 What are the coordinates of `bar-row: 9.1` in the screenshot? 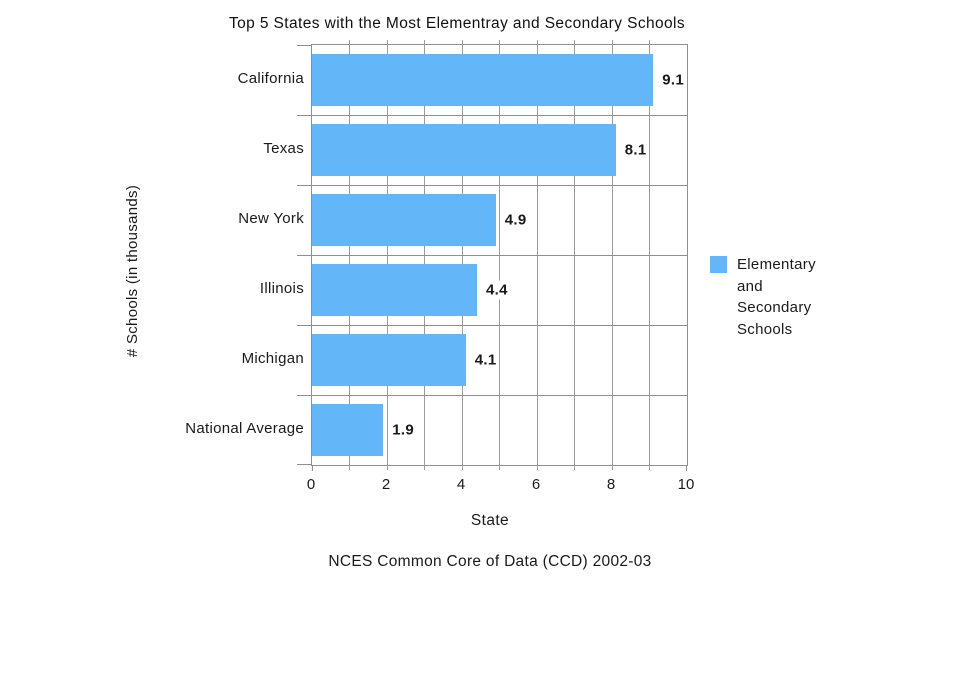 It's located at (499, 80).